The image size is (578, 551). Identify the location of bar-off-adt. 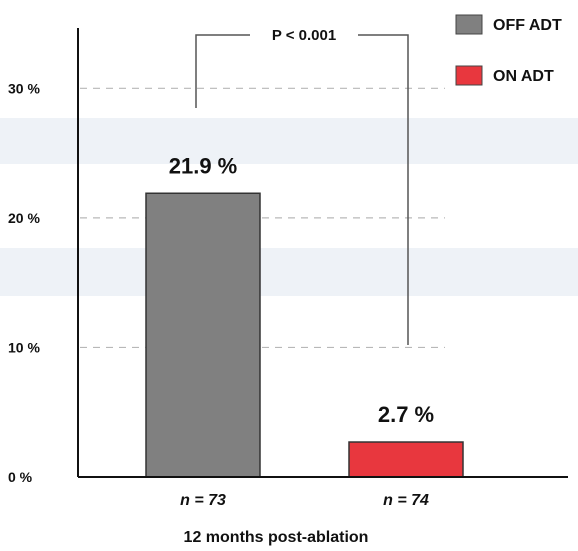
(203, 335).